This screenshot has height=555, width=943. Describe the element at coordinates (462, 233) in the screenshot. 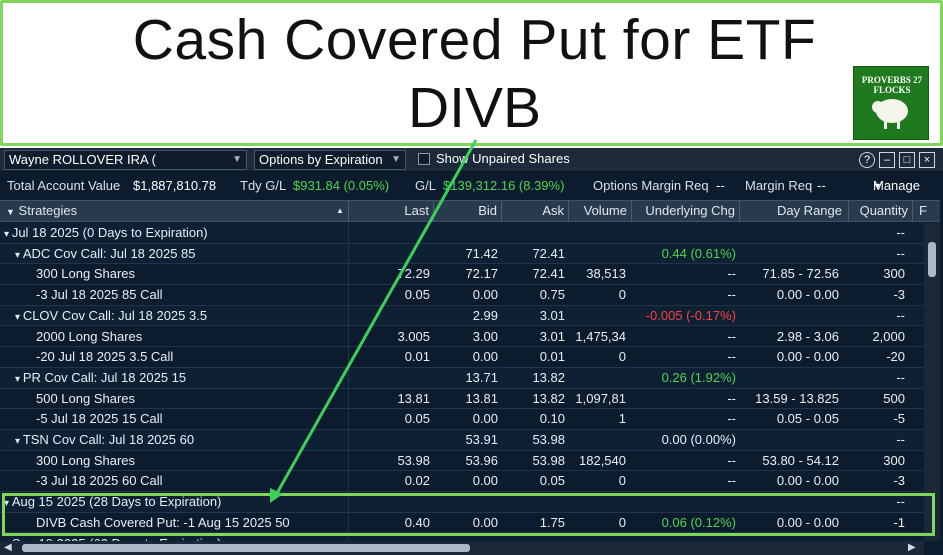

I see `group-row: ▾ Jul 18 2025 (0 Days to Expiration) --` at that location.